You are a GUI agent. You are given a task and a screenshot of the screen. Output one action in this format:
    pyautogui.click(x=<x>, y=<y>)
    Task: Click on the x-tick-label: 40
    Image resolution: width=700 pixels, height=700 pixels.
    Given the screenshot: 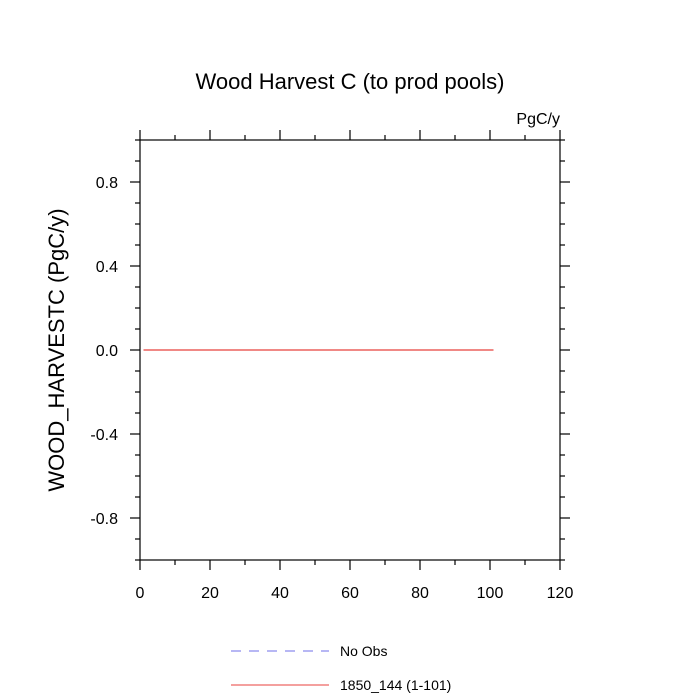 What is the action you would take?
    pyautogui.click(x=280, y=593)
    